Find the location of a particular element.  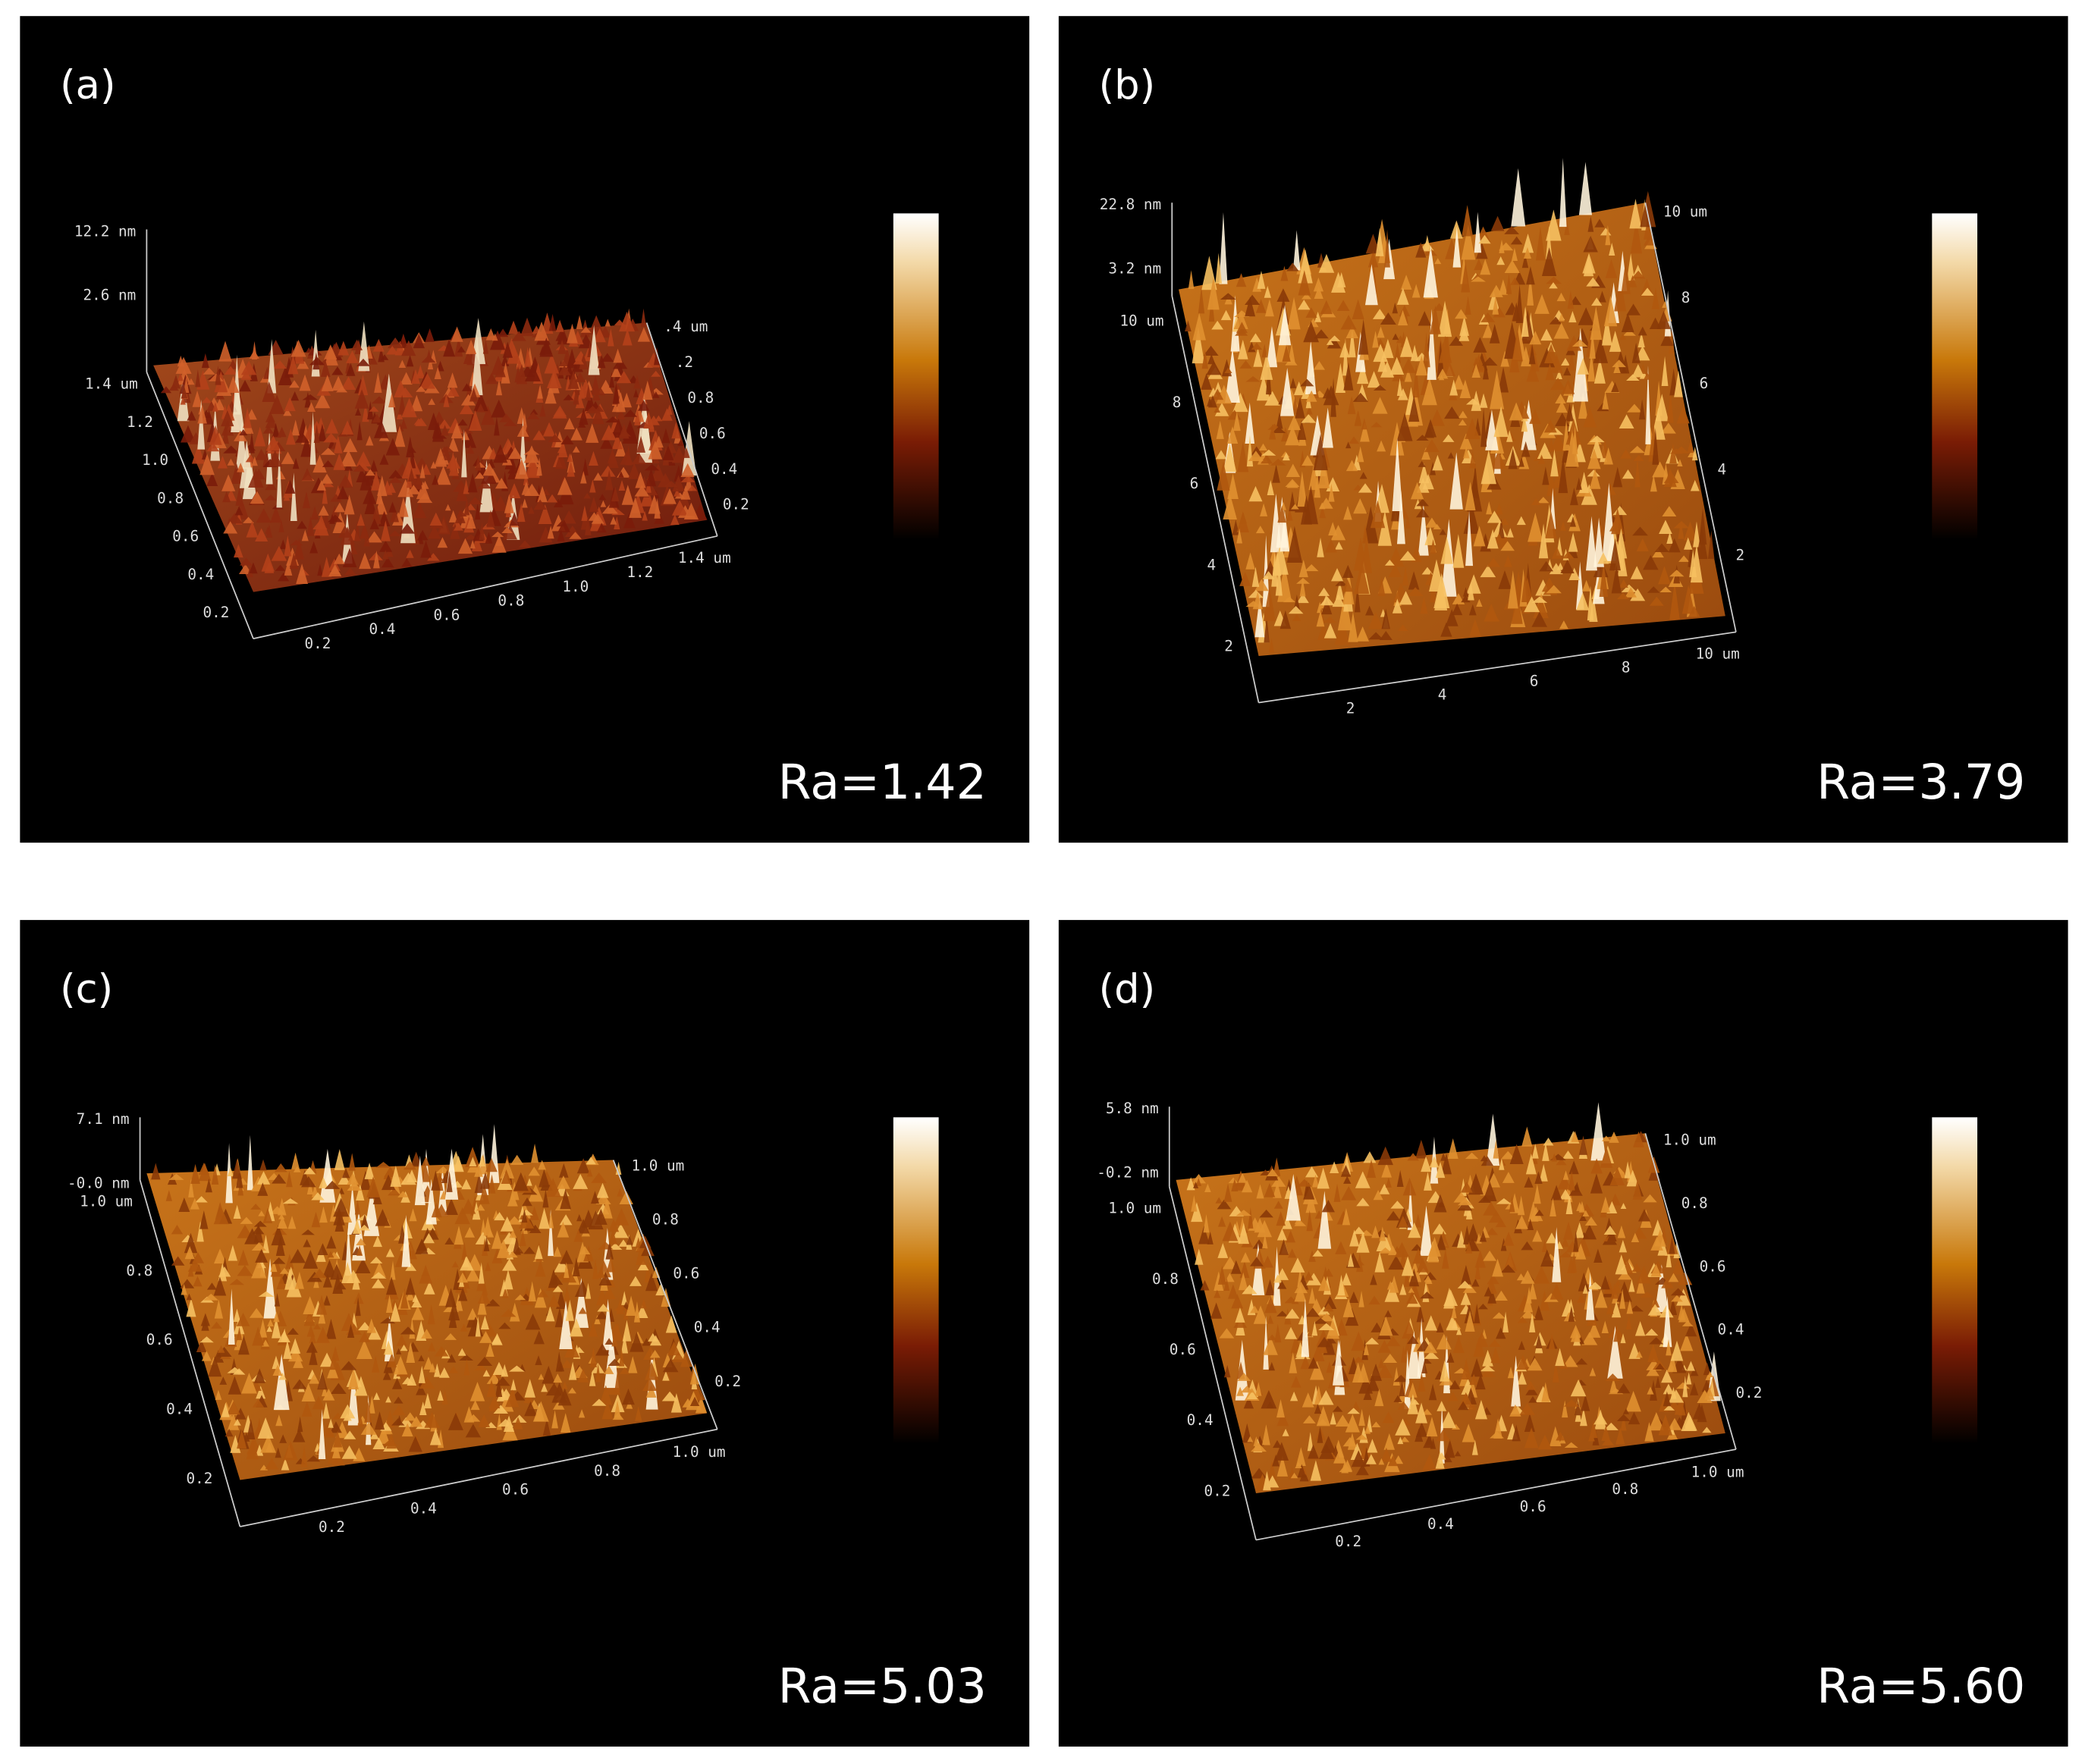

y-tick-label: 8 is located at coordinates (1177, 403).